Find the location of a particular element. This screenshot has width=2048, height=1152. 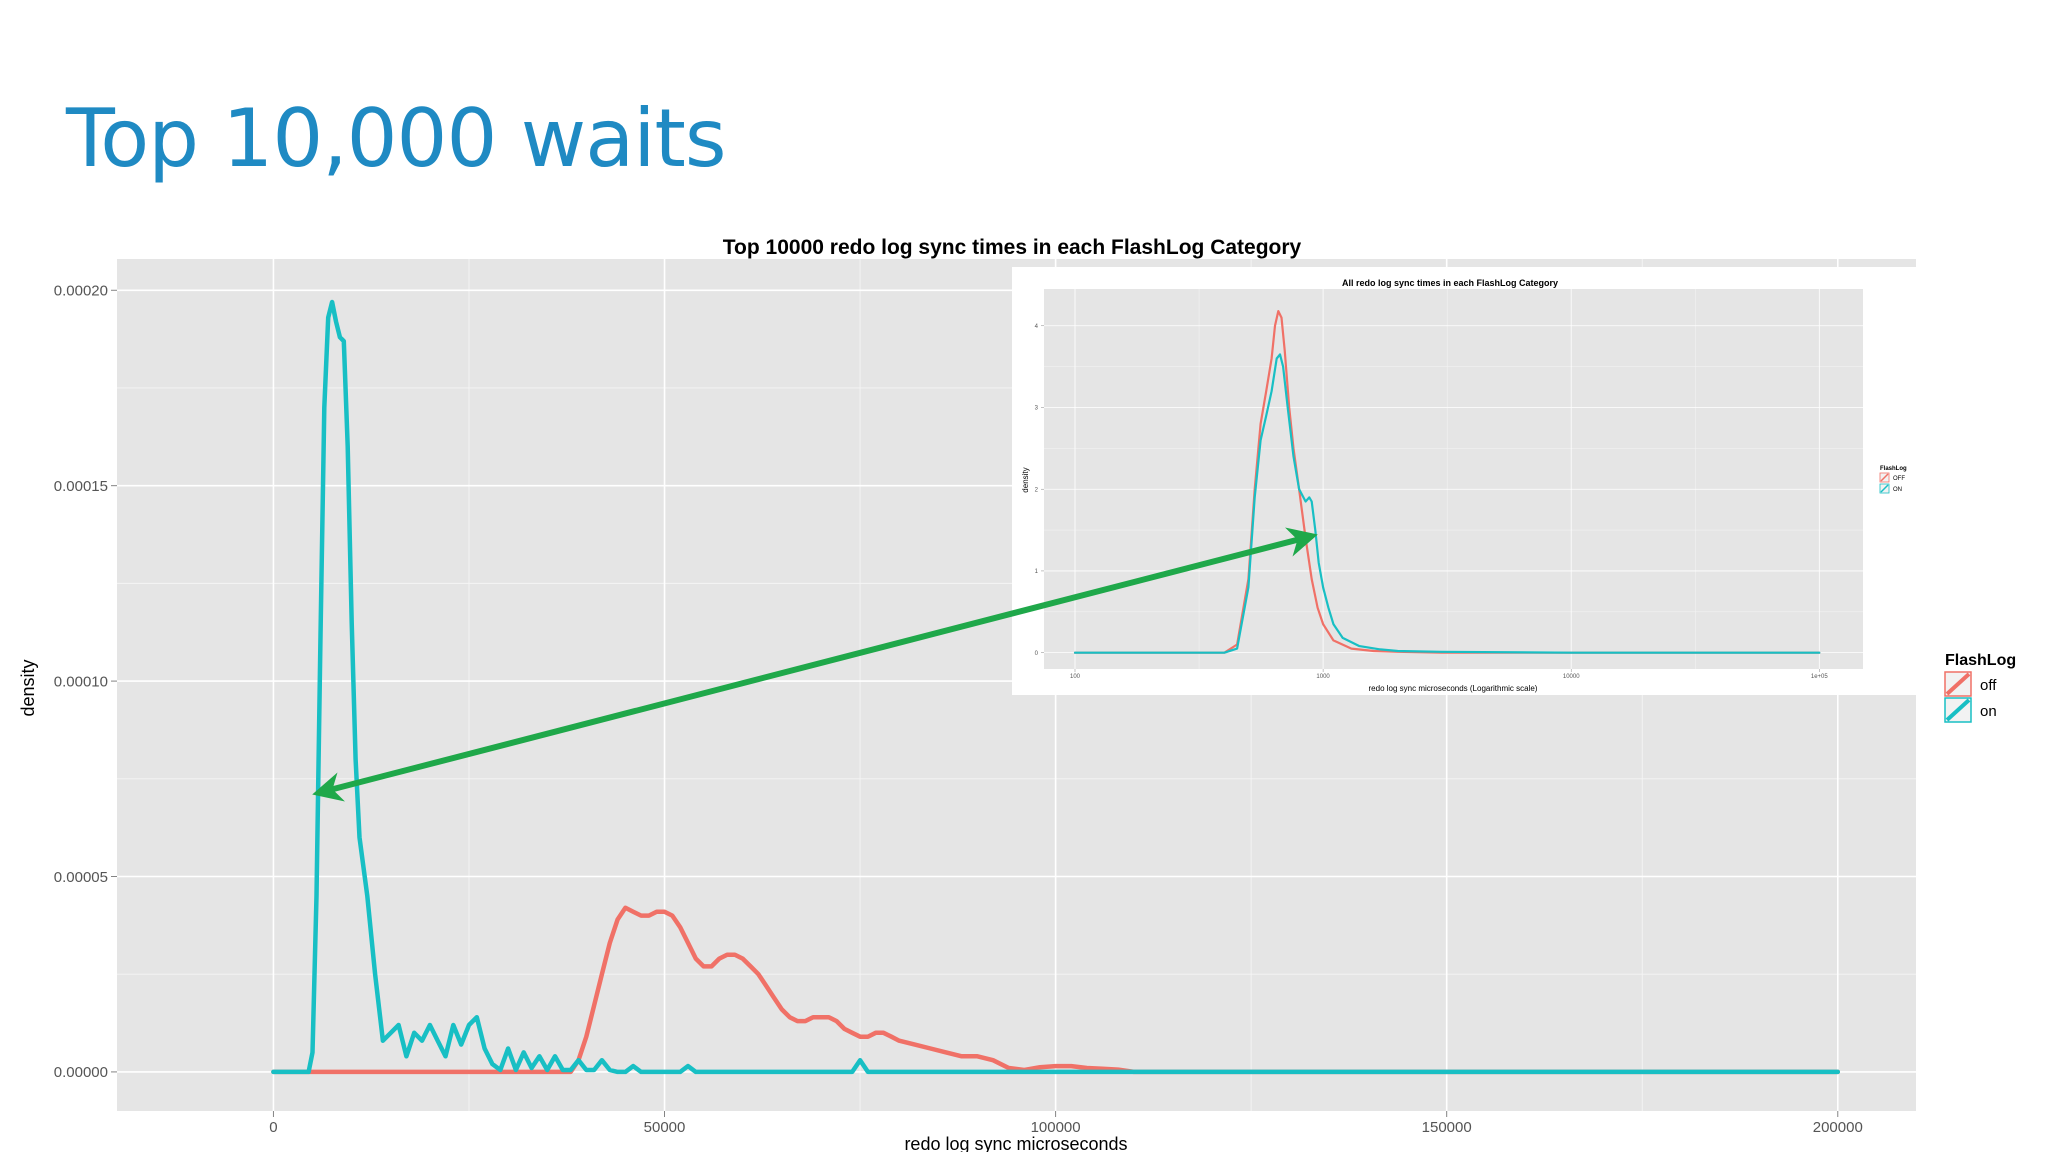

y-tick-label: 0.00020 is located at coordinates (81, 291).